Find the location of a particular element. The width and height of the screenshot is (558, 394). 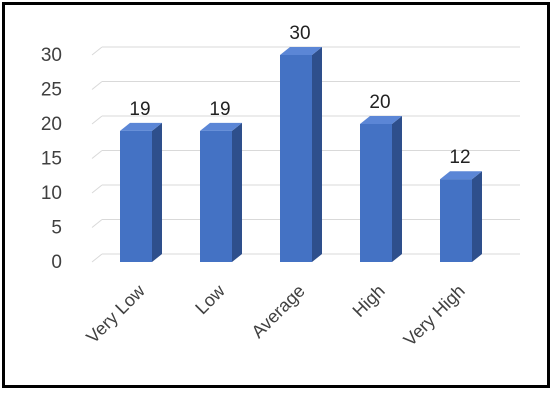

y-tick-label: 20 is located at coordinates (51, 124).